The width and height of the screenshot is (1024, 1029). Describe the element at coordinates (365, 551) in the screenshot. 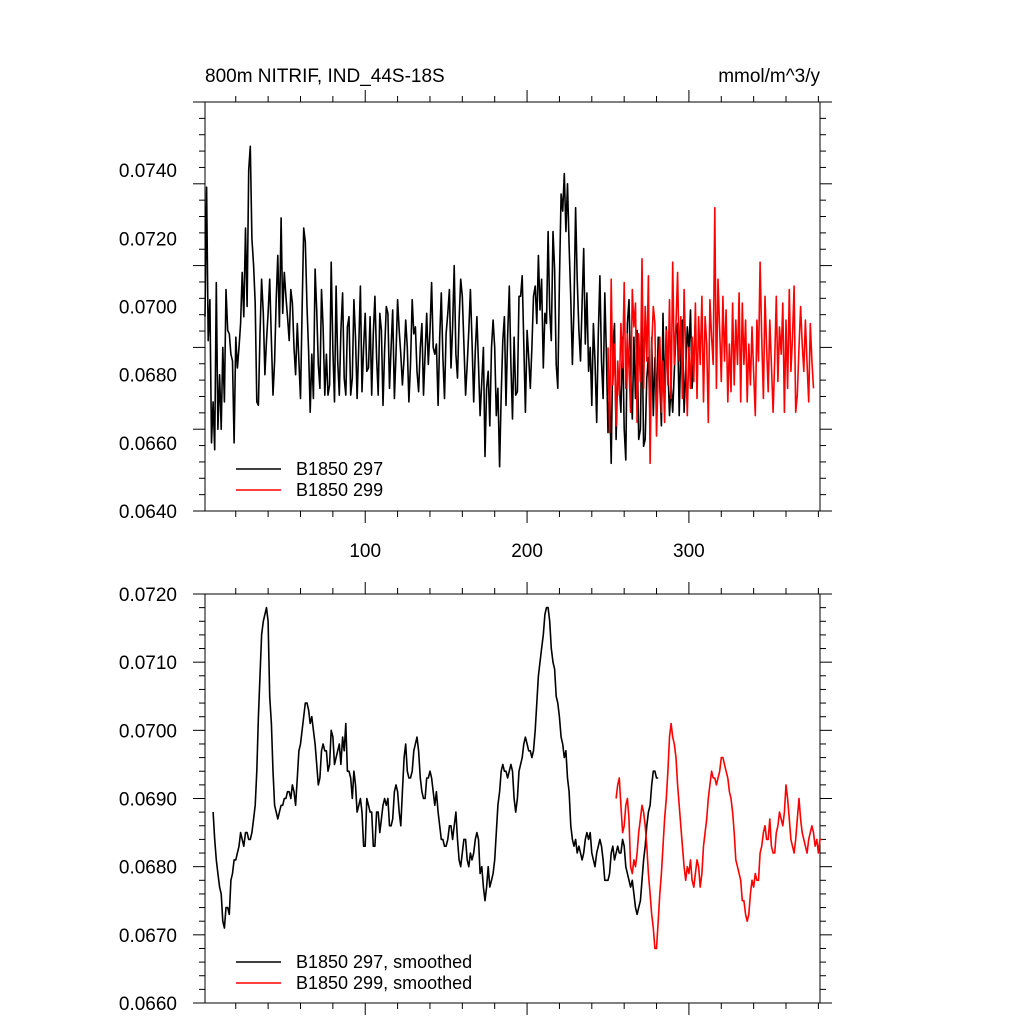

I see `x-tick-label: 100` at that location.